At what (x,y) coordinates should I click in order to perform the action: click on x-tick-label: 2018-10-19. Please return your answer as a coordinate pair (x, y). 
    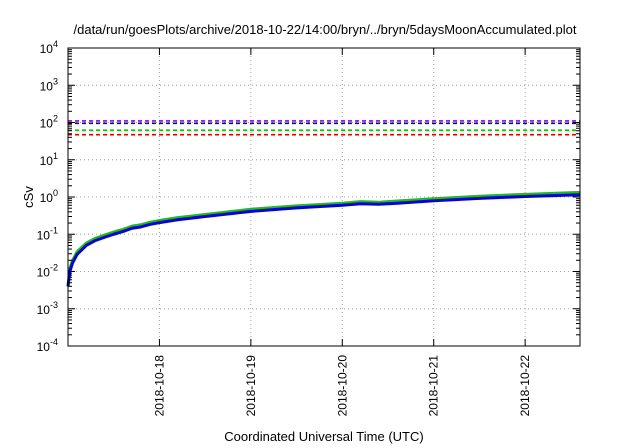
    Looking at the image, I should click on (251, 386).